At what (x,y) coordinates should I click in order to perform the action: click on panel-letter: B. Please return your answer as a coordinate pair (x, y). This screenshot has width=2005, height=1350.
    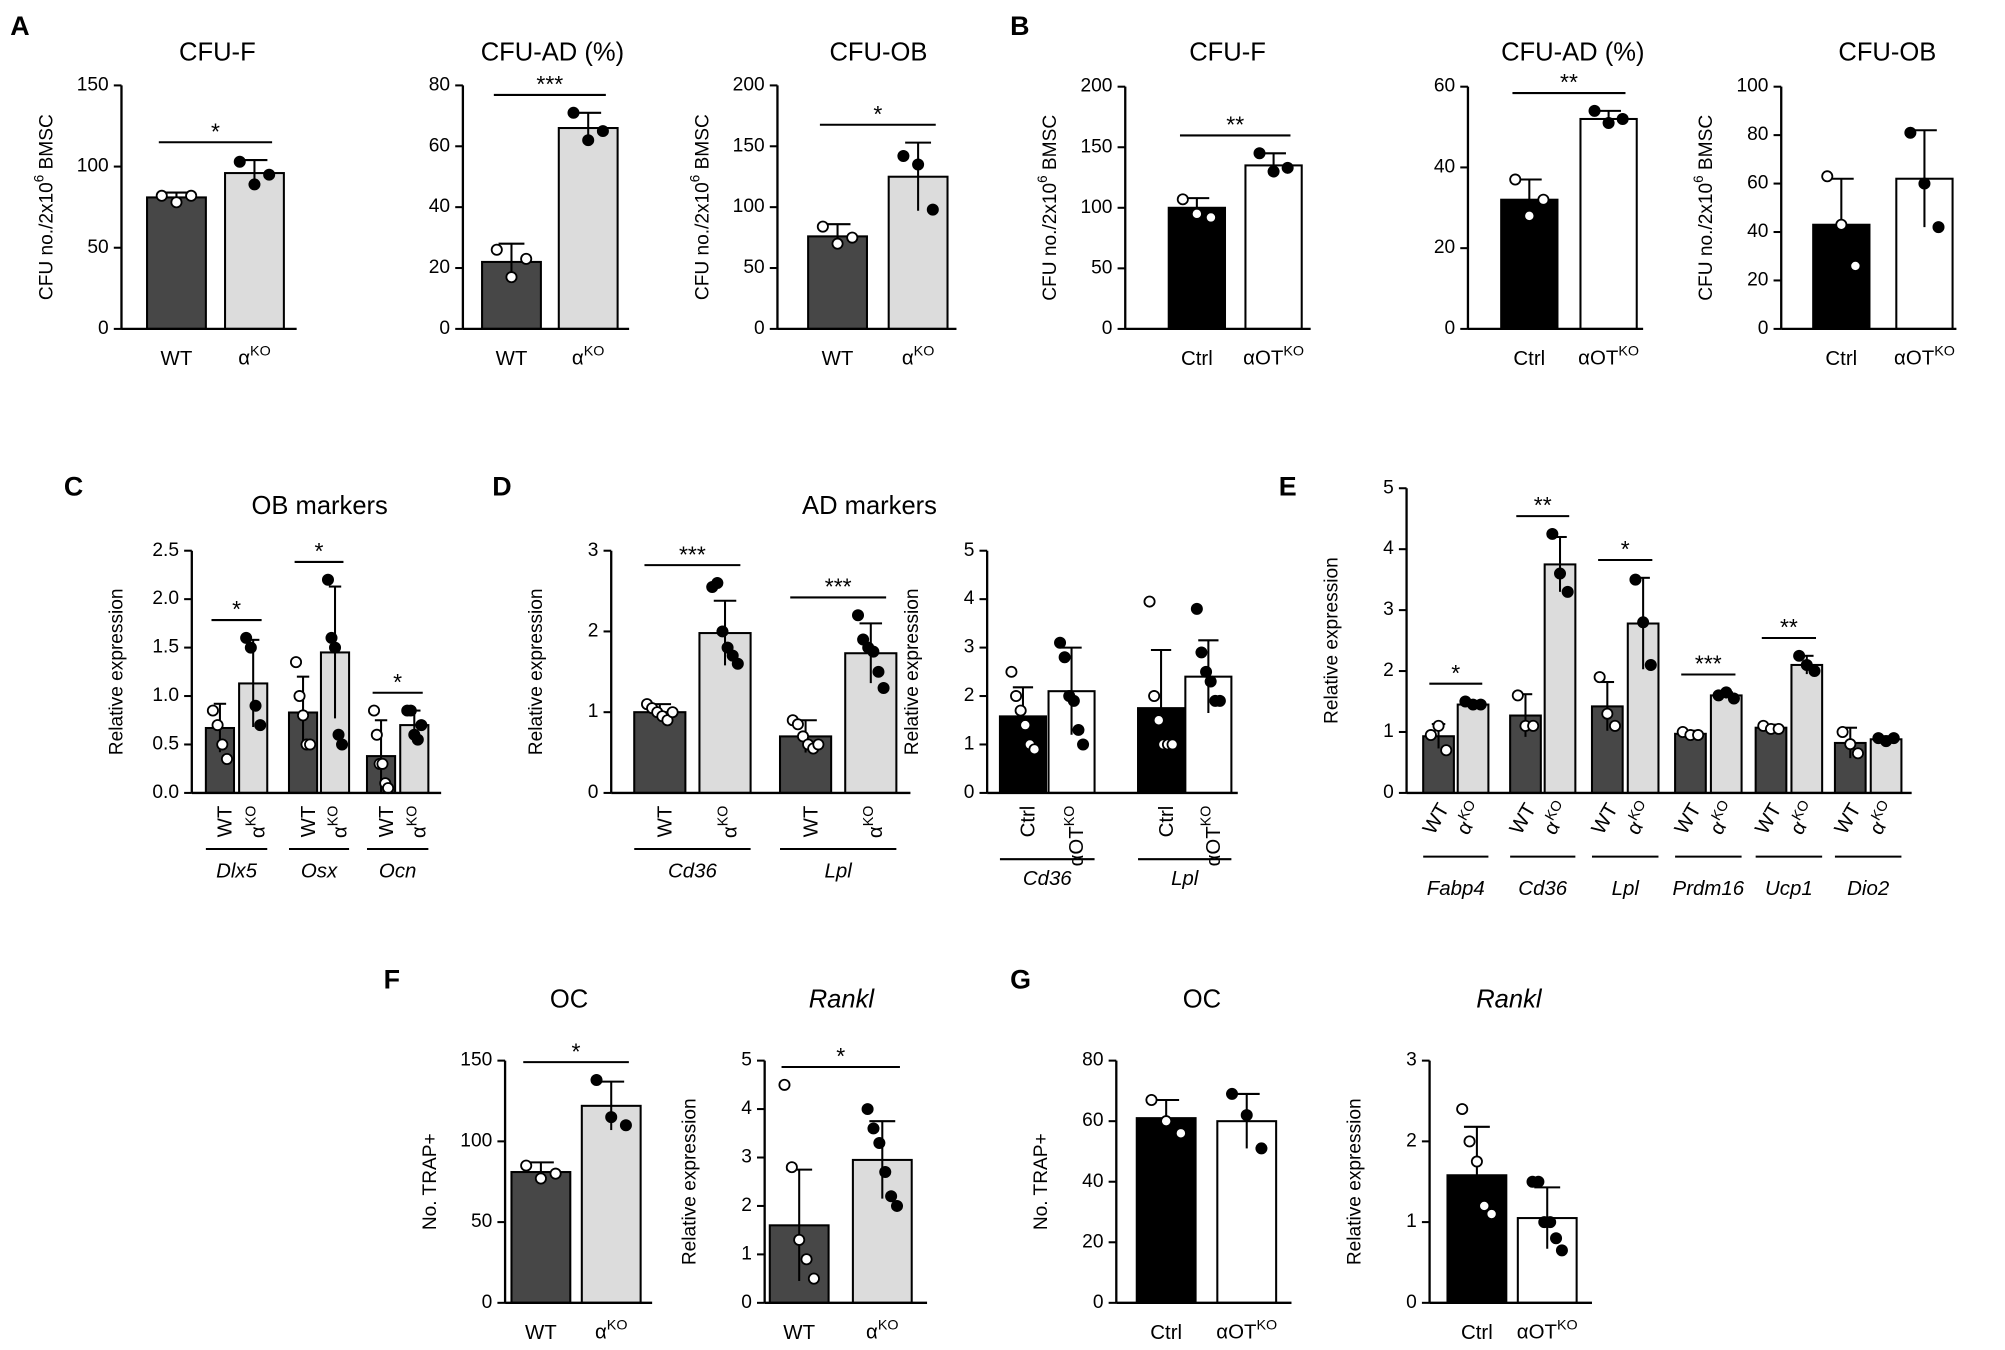
    Looking at the image, I should click on (1019, 26).